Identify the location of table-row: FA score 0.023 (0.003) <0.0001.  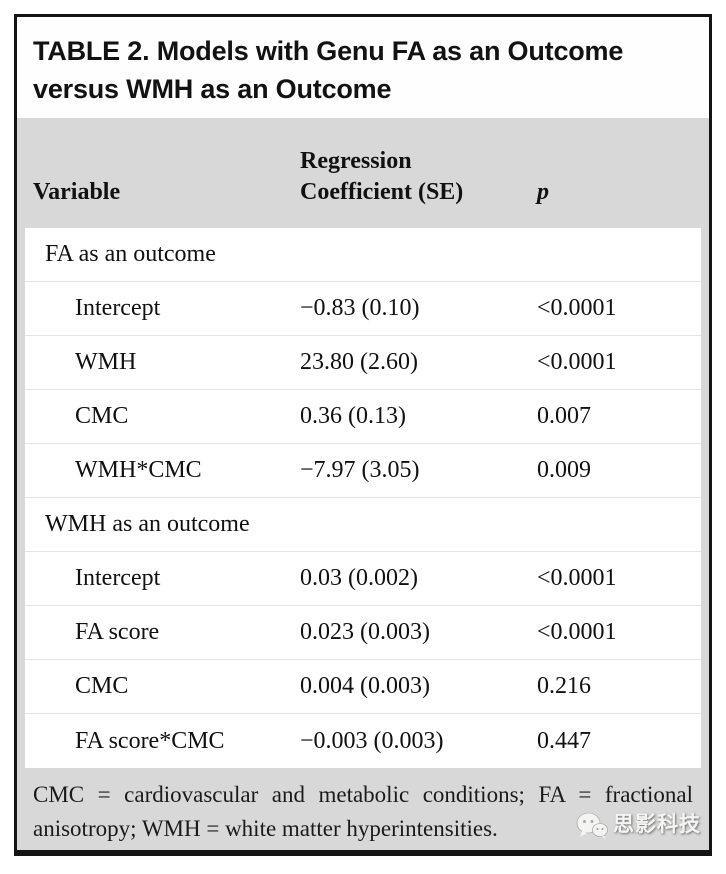
(363, 633).